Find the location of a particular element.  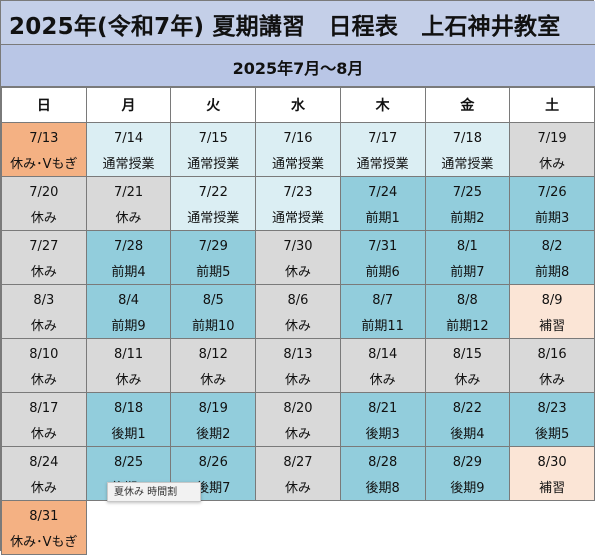

day-cell: 8/10 休み is located at coordinates (44, 365).